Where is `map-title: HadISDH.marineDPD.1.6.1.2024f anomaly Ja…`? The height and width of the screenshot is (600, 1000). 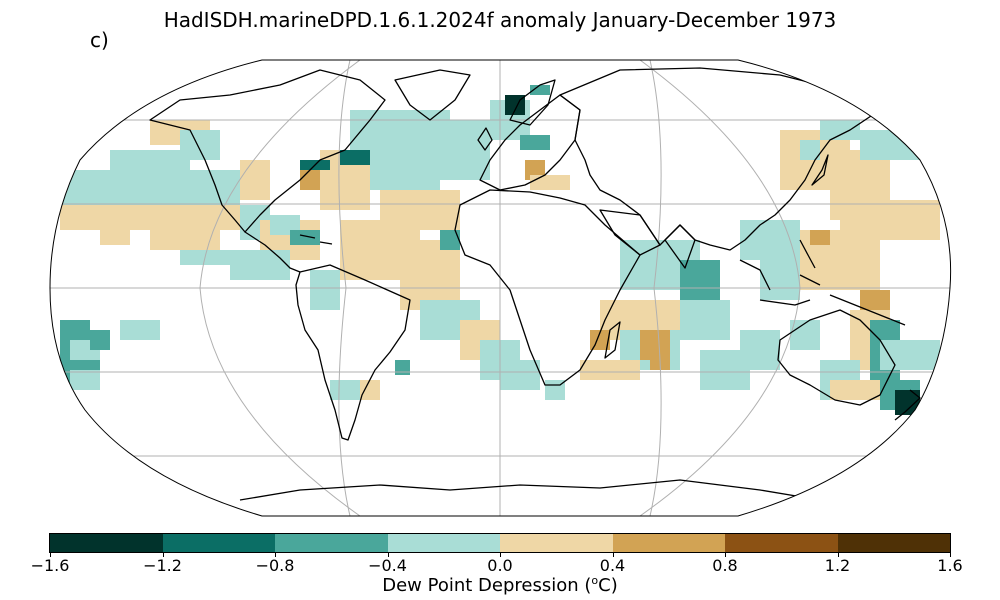 map-title: HadISDH.marineDPD.1.6.1.2024f anomaly Ja… is located at coordinates (500, 20).